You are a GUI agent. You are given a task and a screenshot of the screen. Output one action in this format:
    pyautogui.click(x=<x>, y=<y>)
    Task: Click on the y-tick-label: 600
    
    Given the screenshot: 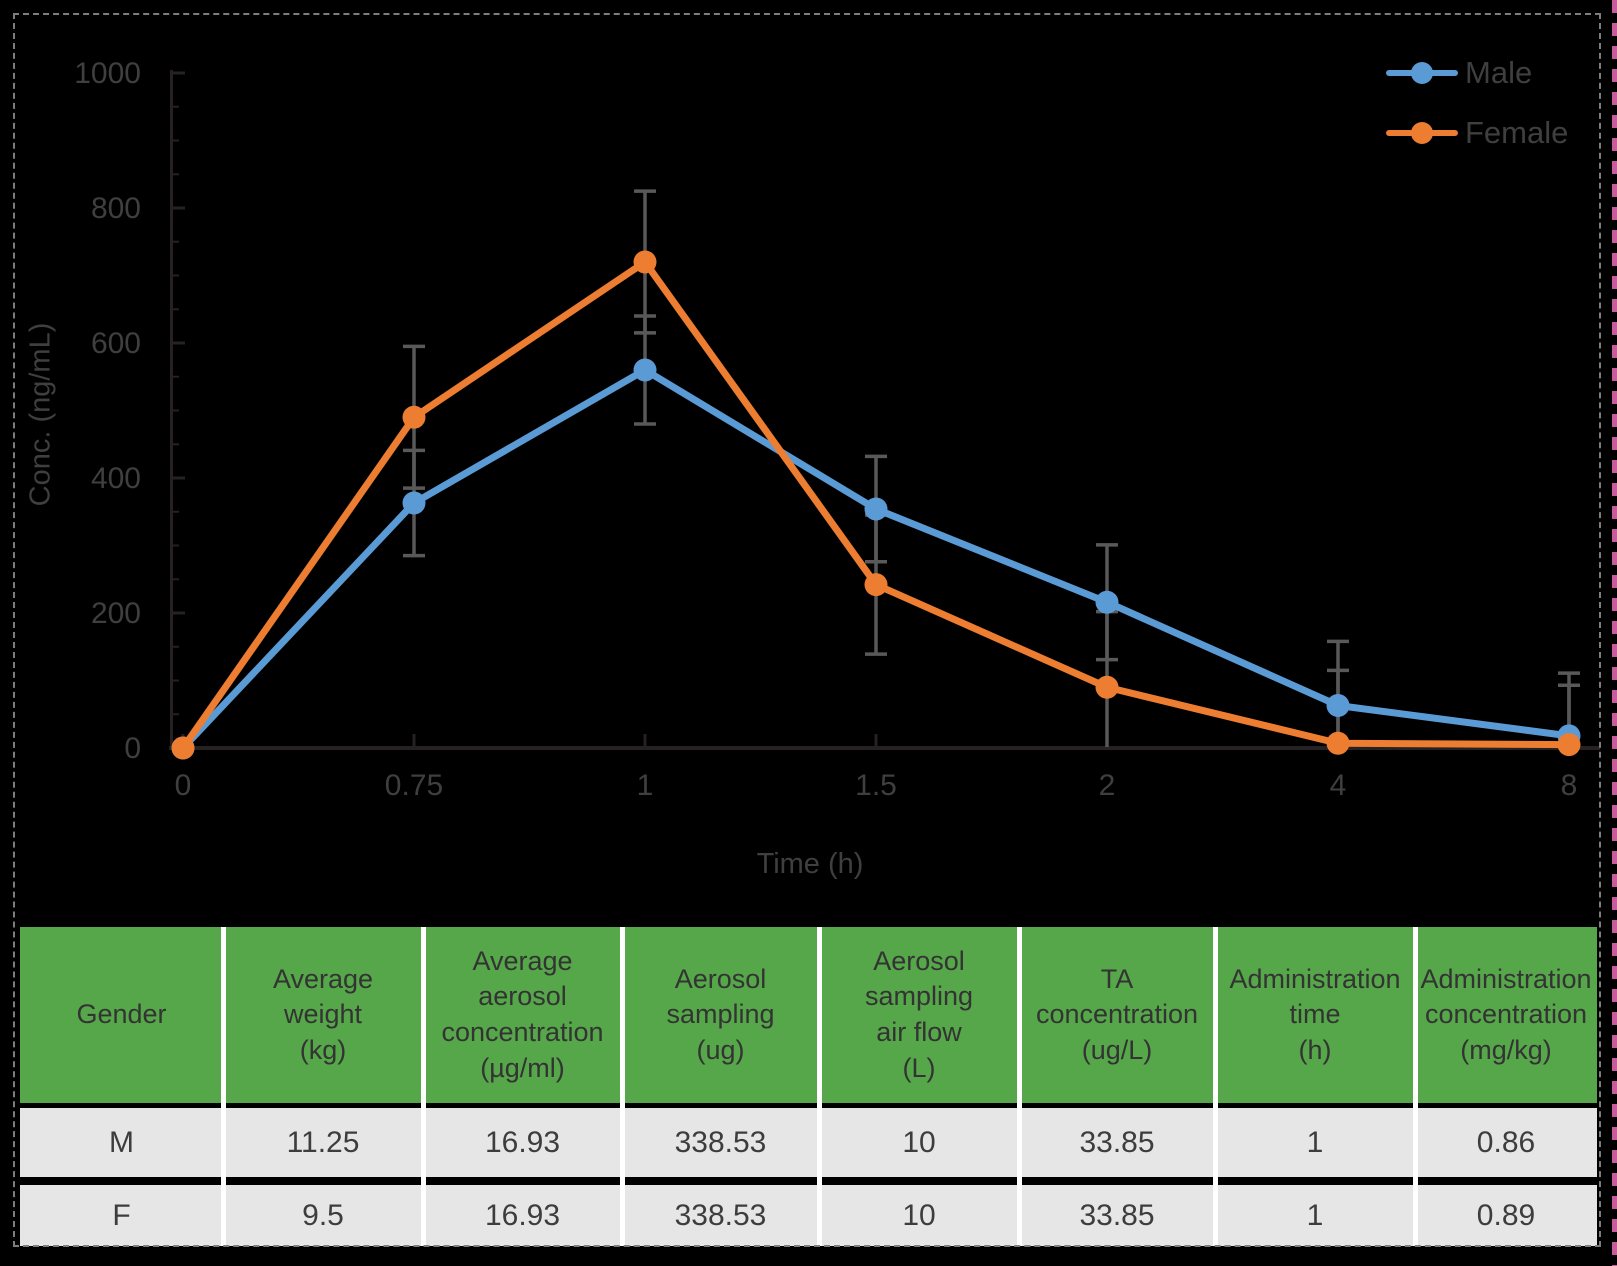 What is the action you would take?
    pyautogui.click(x=116, y=343)
    